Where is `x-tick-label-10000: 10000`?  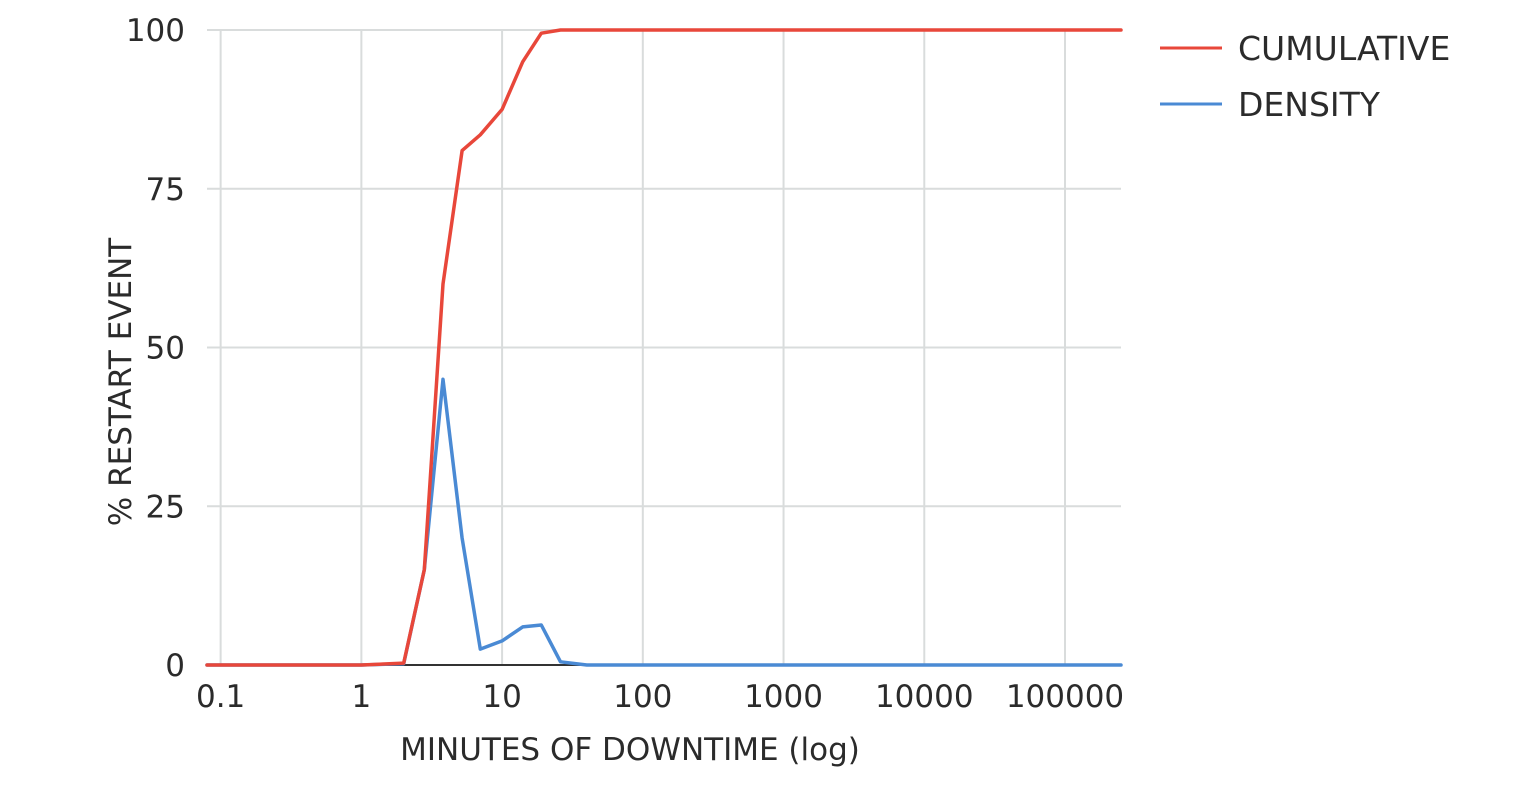 x-tick-label-10000: 10000 is located at coordinates (924, 697).